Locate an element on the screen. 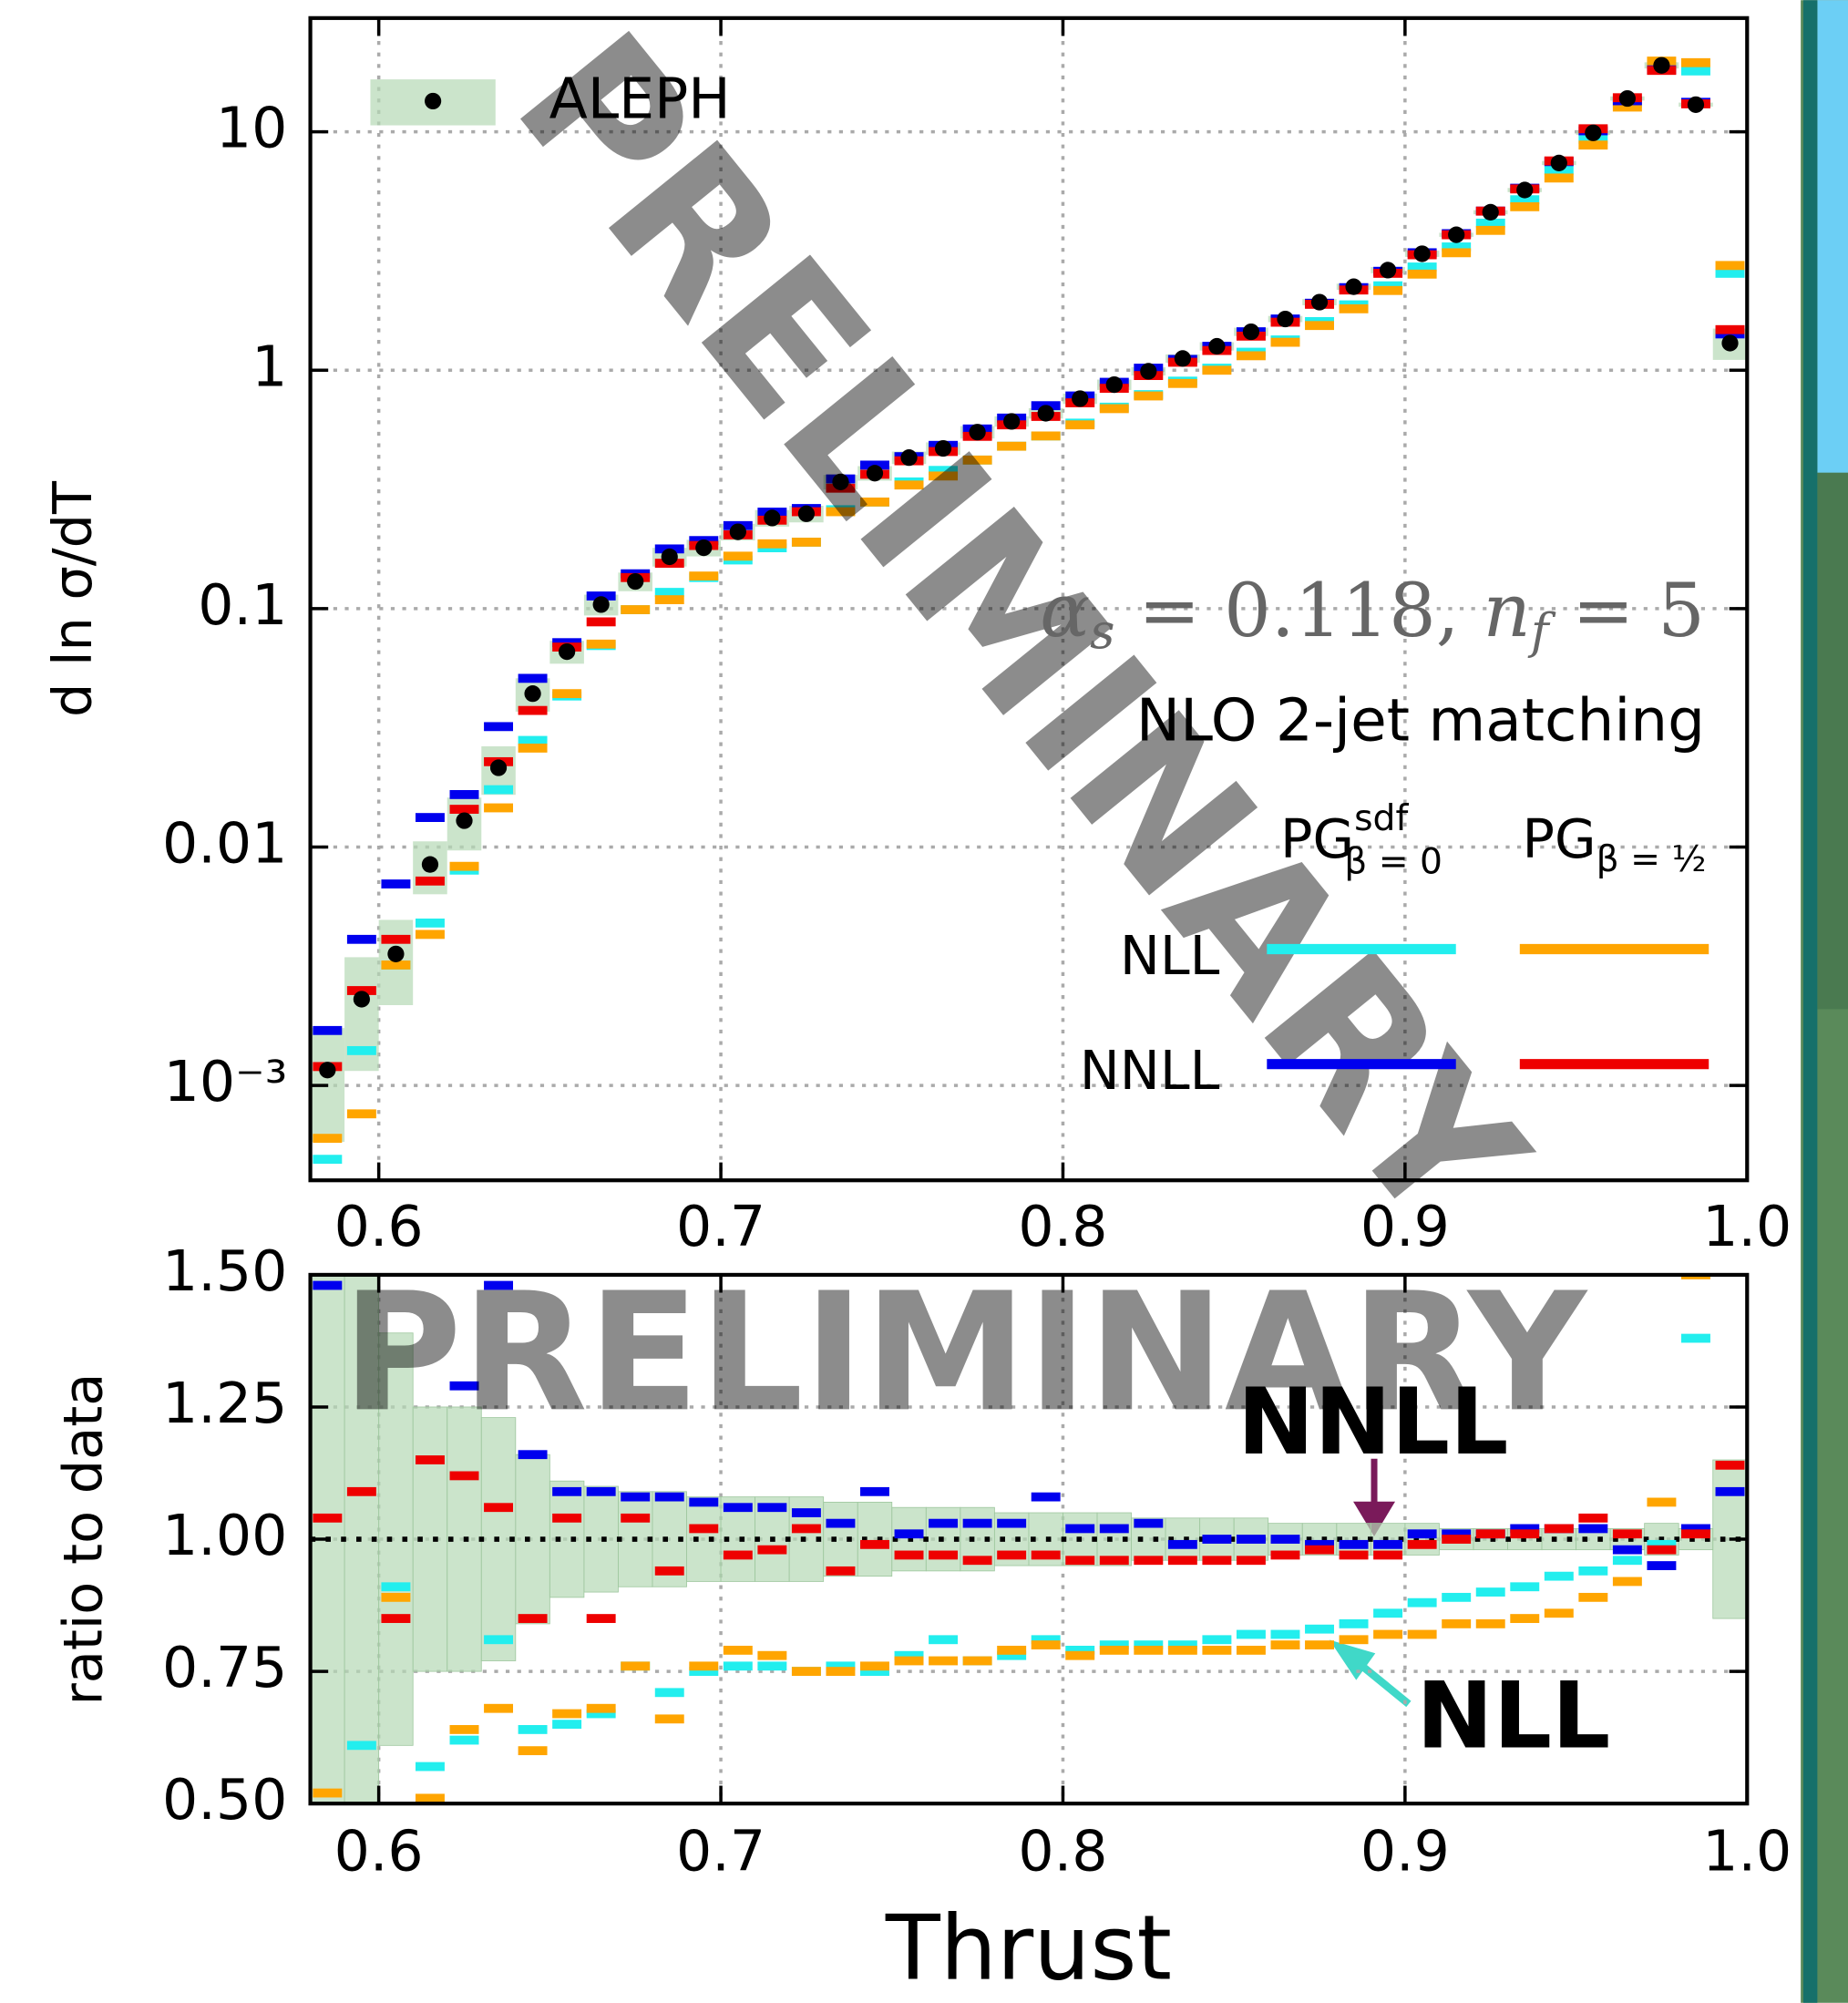  y-tick-label: 1.50 is located at coordinates (224, 1271).